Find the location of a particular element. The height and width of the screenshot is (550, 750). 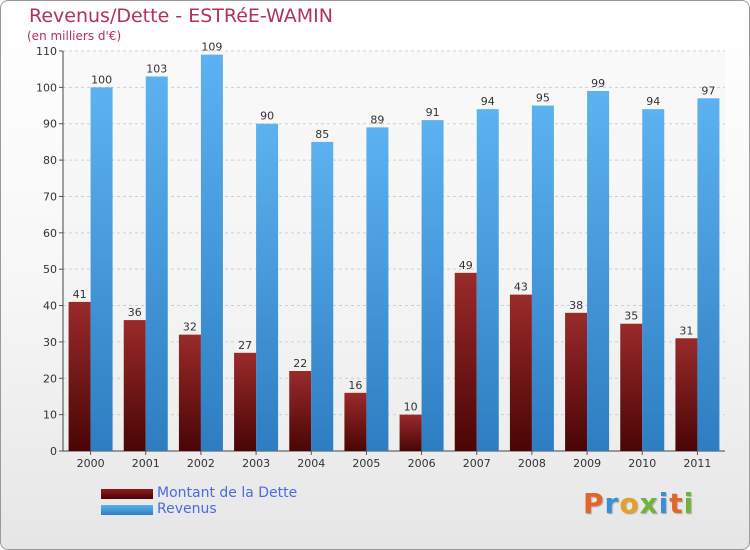

legend-swatch-revenus is located at coordinates (127, 510).